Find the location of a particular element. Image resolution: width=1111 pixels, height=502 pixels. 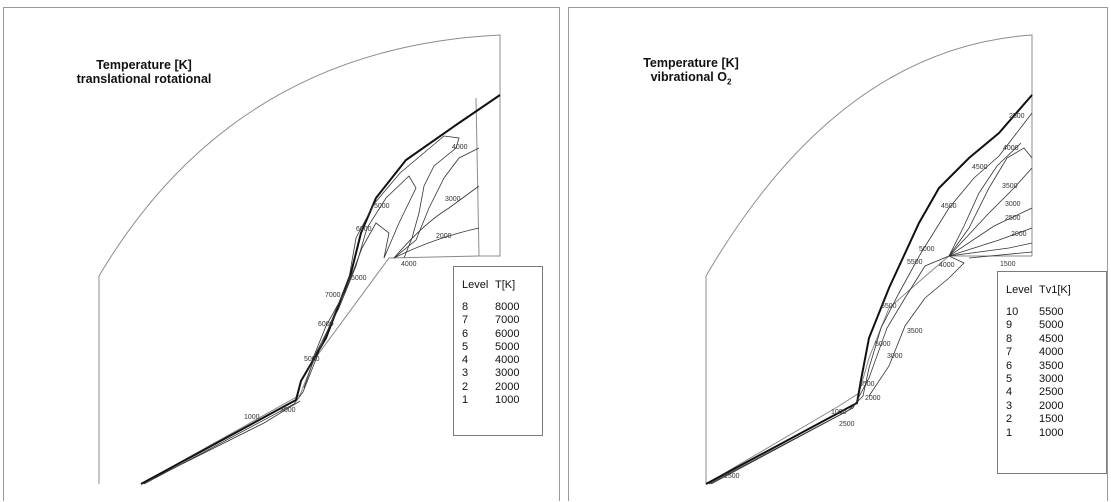

legend-row: 8 8000 is located at coordinates (500, 307).